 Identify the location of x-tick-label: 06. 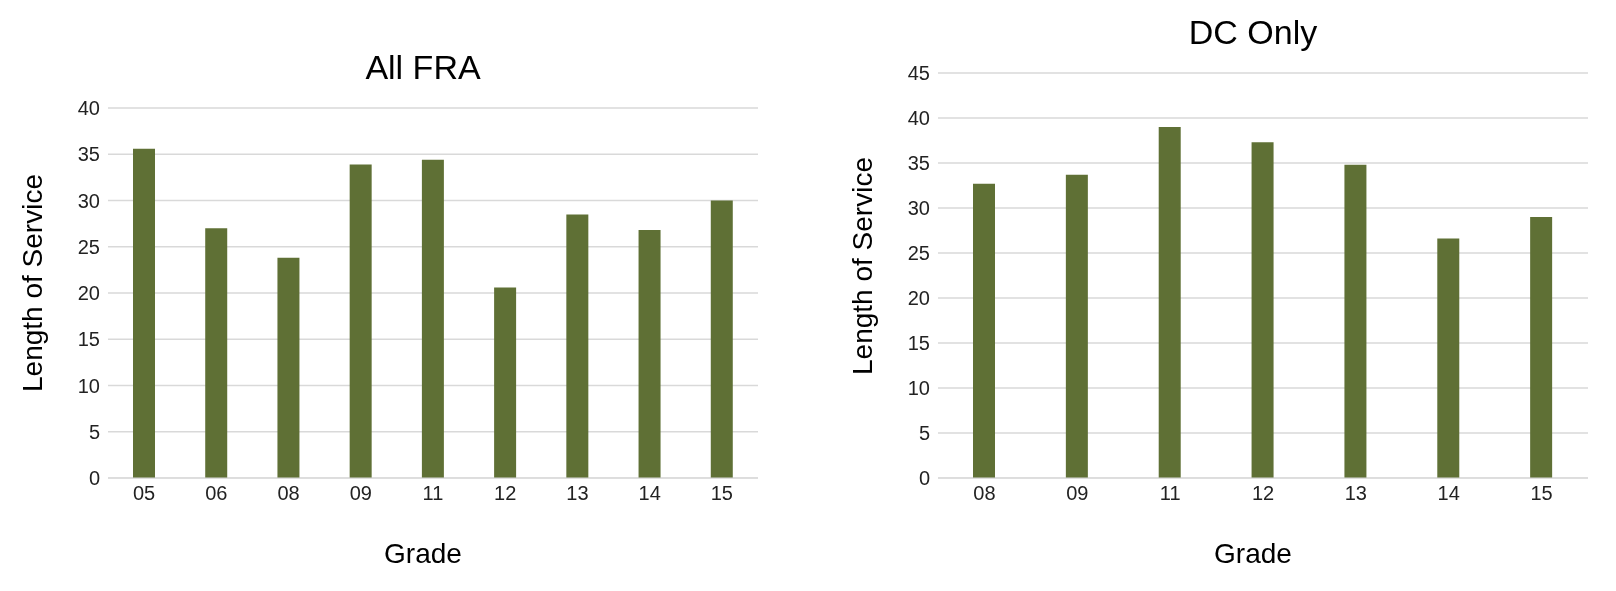
(216, 493).